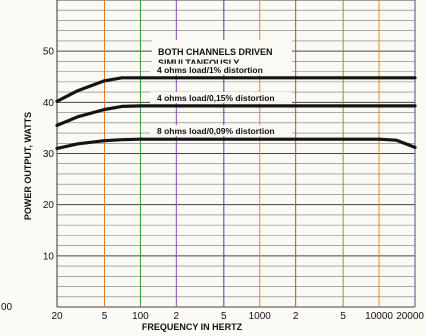 The height and width of the screenshot is (336, 425). I want to click on x-tick-label: 1000, so click(260, 316).